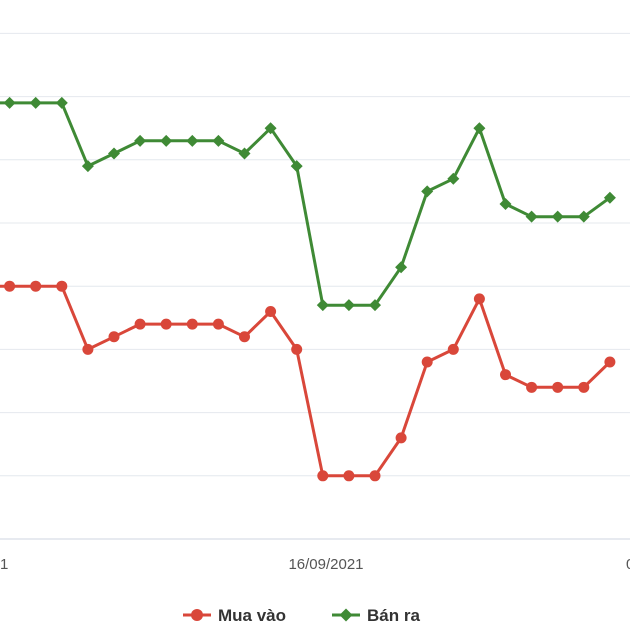 This screenshot has height=630, width=630. What do you see at coordinates (252, 615) in the screenshot?
I see `legend-label: Mua vào` at bounding box center [252, 615].